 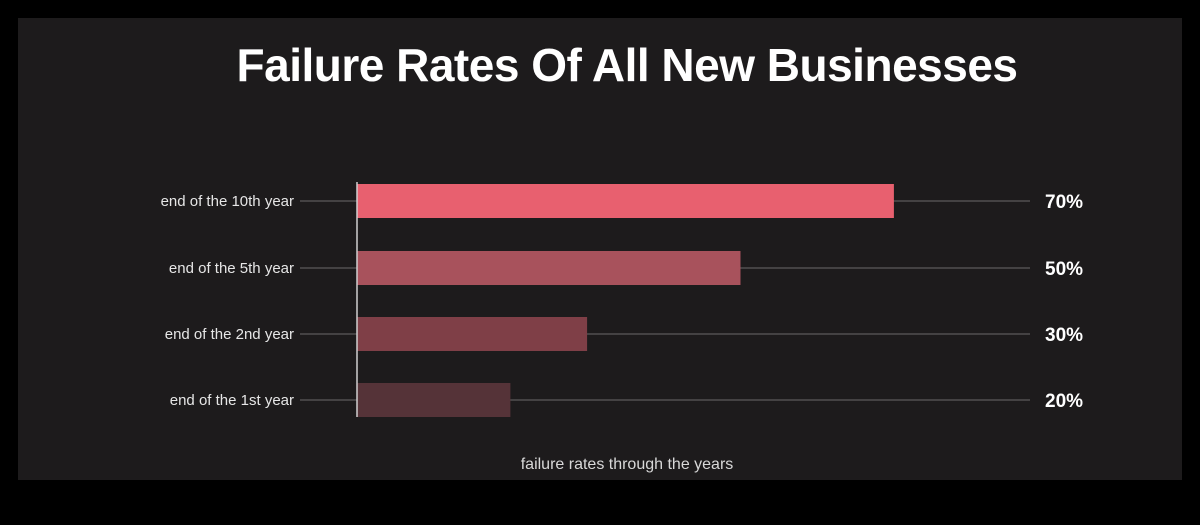 I want to click on value-label: 50%, so click(x=1064, y=269).